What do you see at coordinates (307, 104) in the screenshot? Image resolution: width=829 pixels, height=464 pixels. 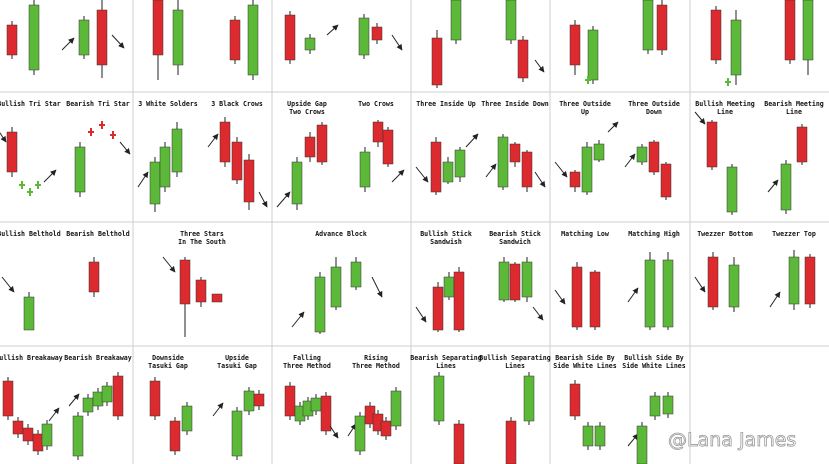 I see `pattern-label: Upside Gap` at bounding box center [307, 104].